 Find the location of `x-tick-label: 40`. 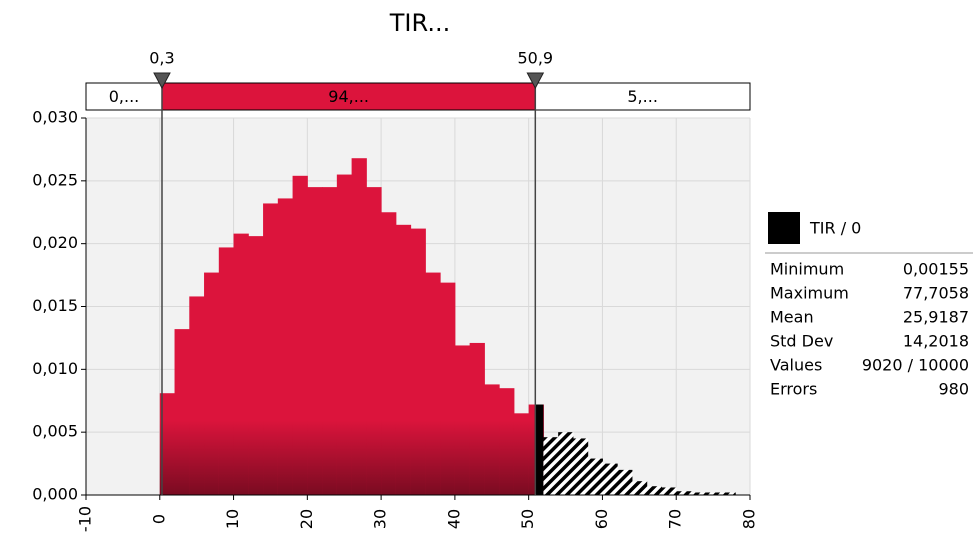

x-tick-label: 40 is located at coordinates (453, 519).